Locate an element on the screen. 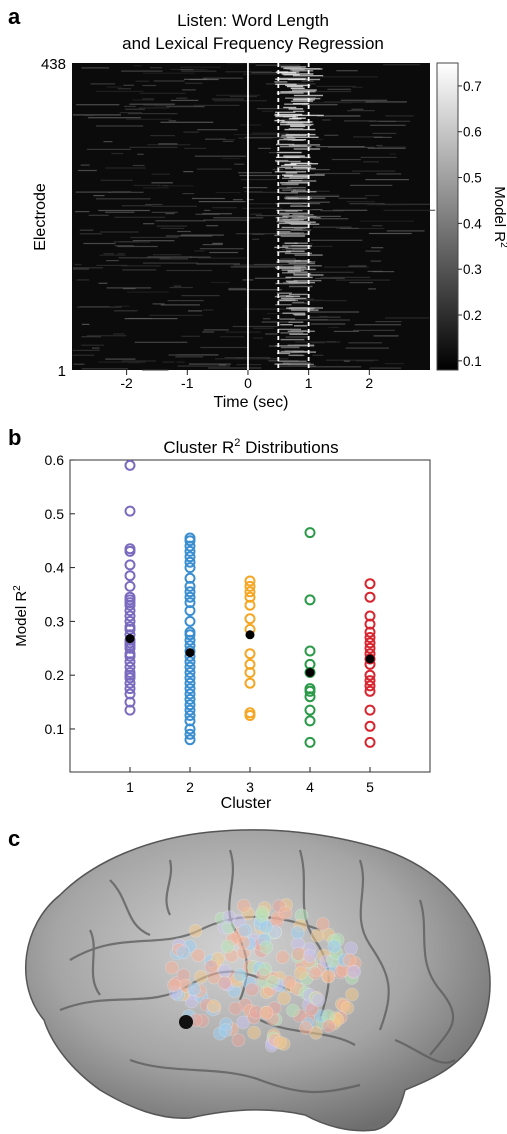 The height and width of the screenshot is (1134, 507). colorbar-tick-label: 0.5 is located at coordinates (472, 178).